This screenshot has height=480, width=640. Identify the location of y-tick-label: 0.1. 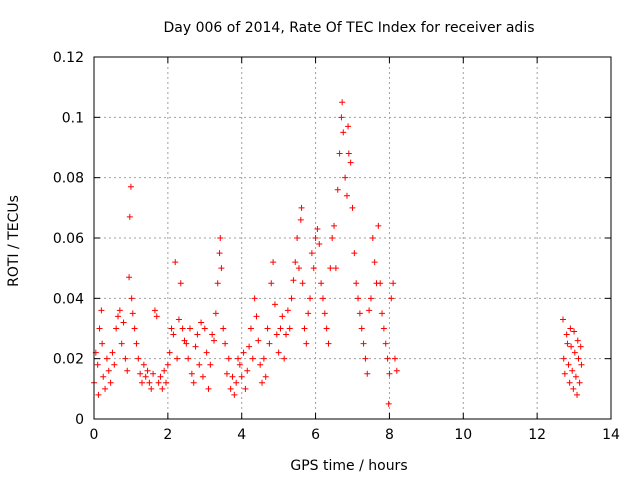
(73, 118).